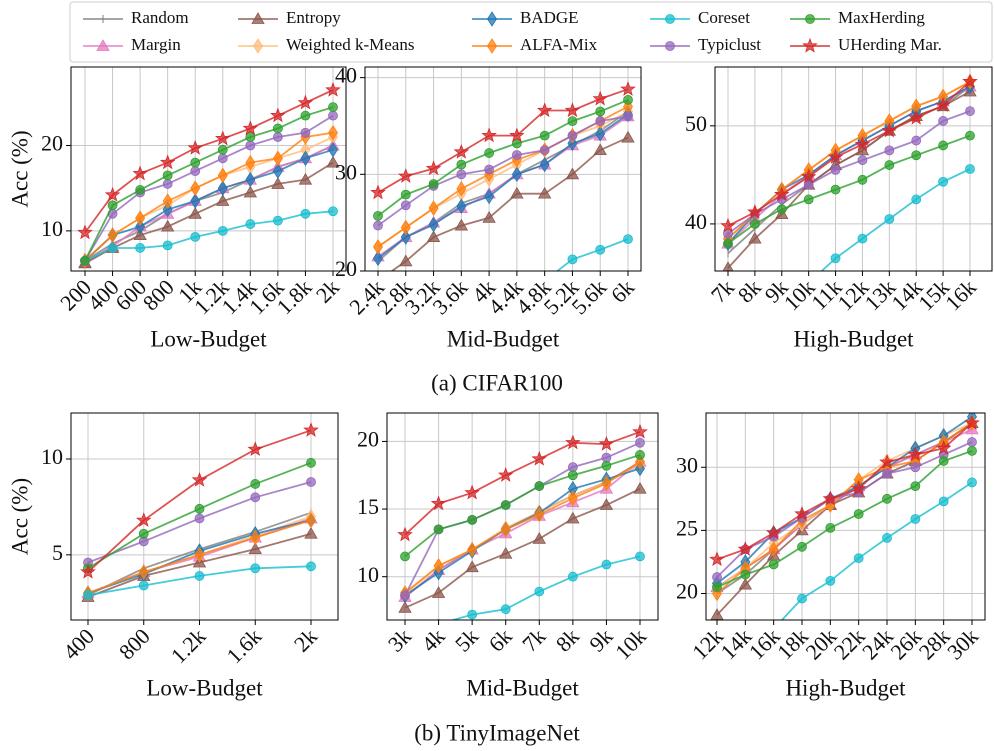 The width and height of the screenshot is (994, 751). I want to click on plot-area, so click(503, 222).